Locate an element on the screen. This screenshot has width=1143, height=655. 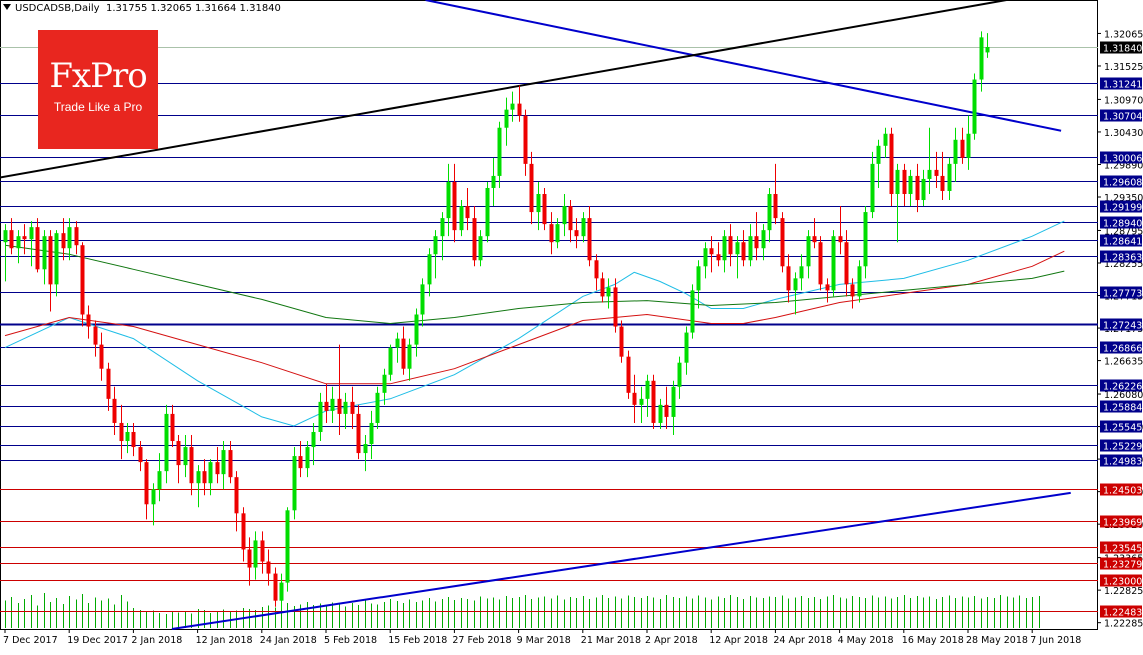
y-tick-label: 1.26080 is located at coordinates (1123, 395).